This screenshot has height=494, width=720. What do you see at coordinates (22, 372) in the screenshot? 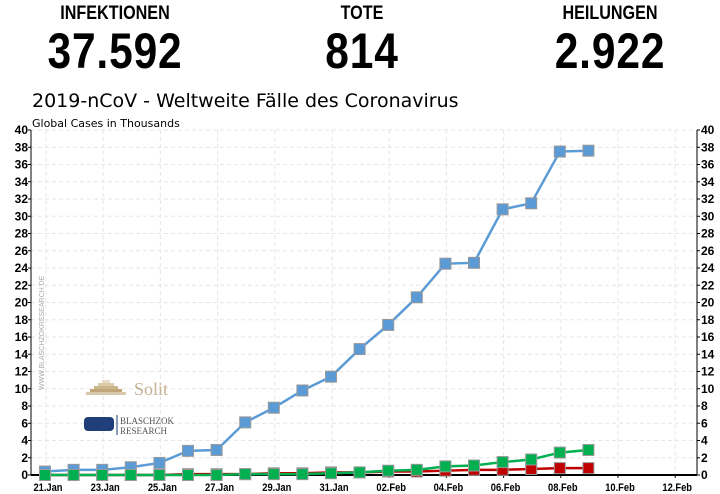
I see `y-tick-label-left: 12` at bounding box center [22, 372].